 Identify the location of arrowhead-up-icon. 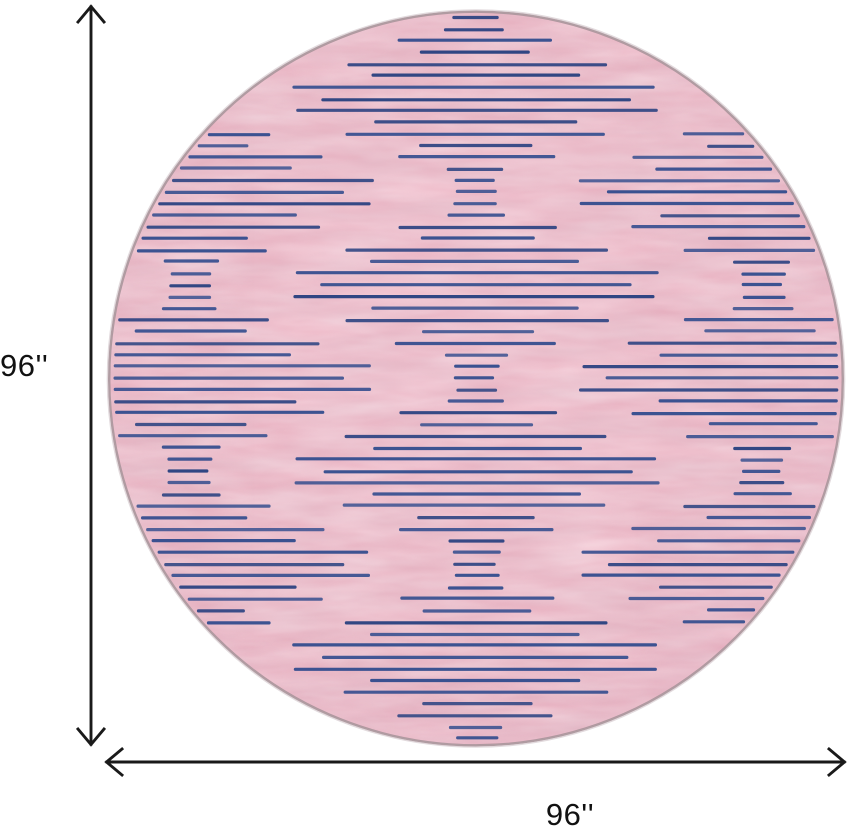
(91, 14).